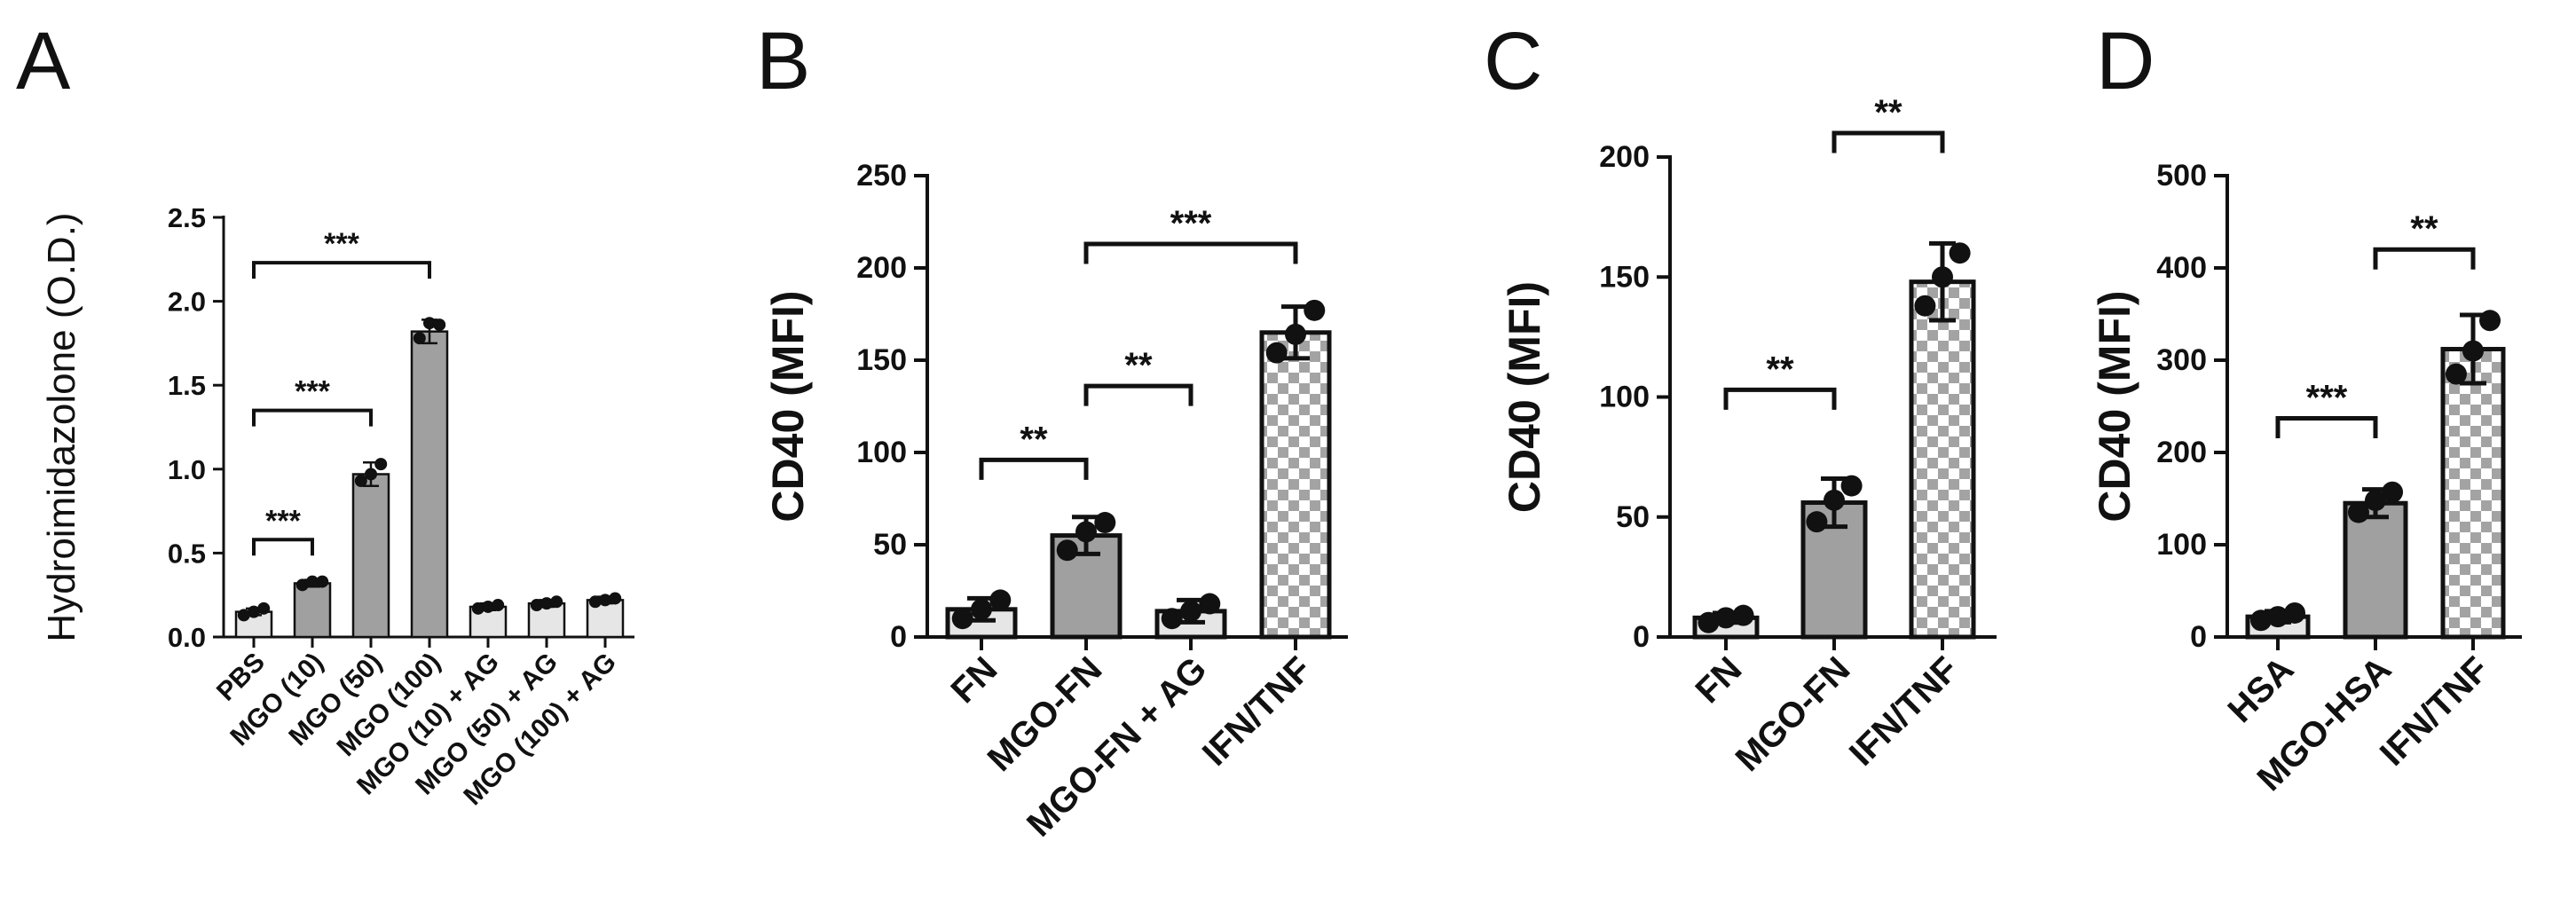  I want to click on panel-b-significance-label: ***, so click(1191, 223).